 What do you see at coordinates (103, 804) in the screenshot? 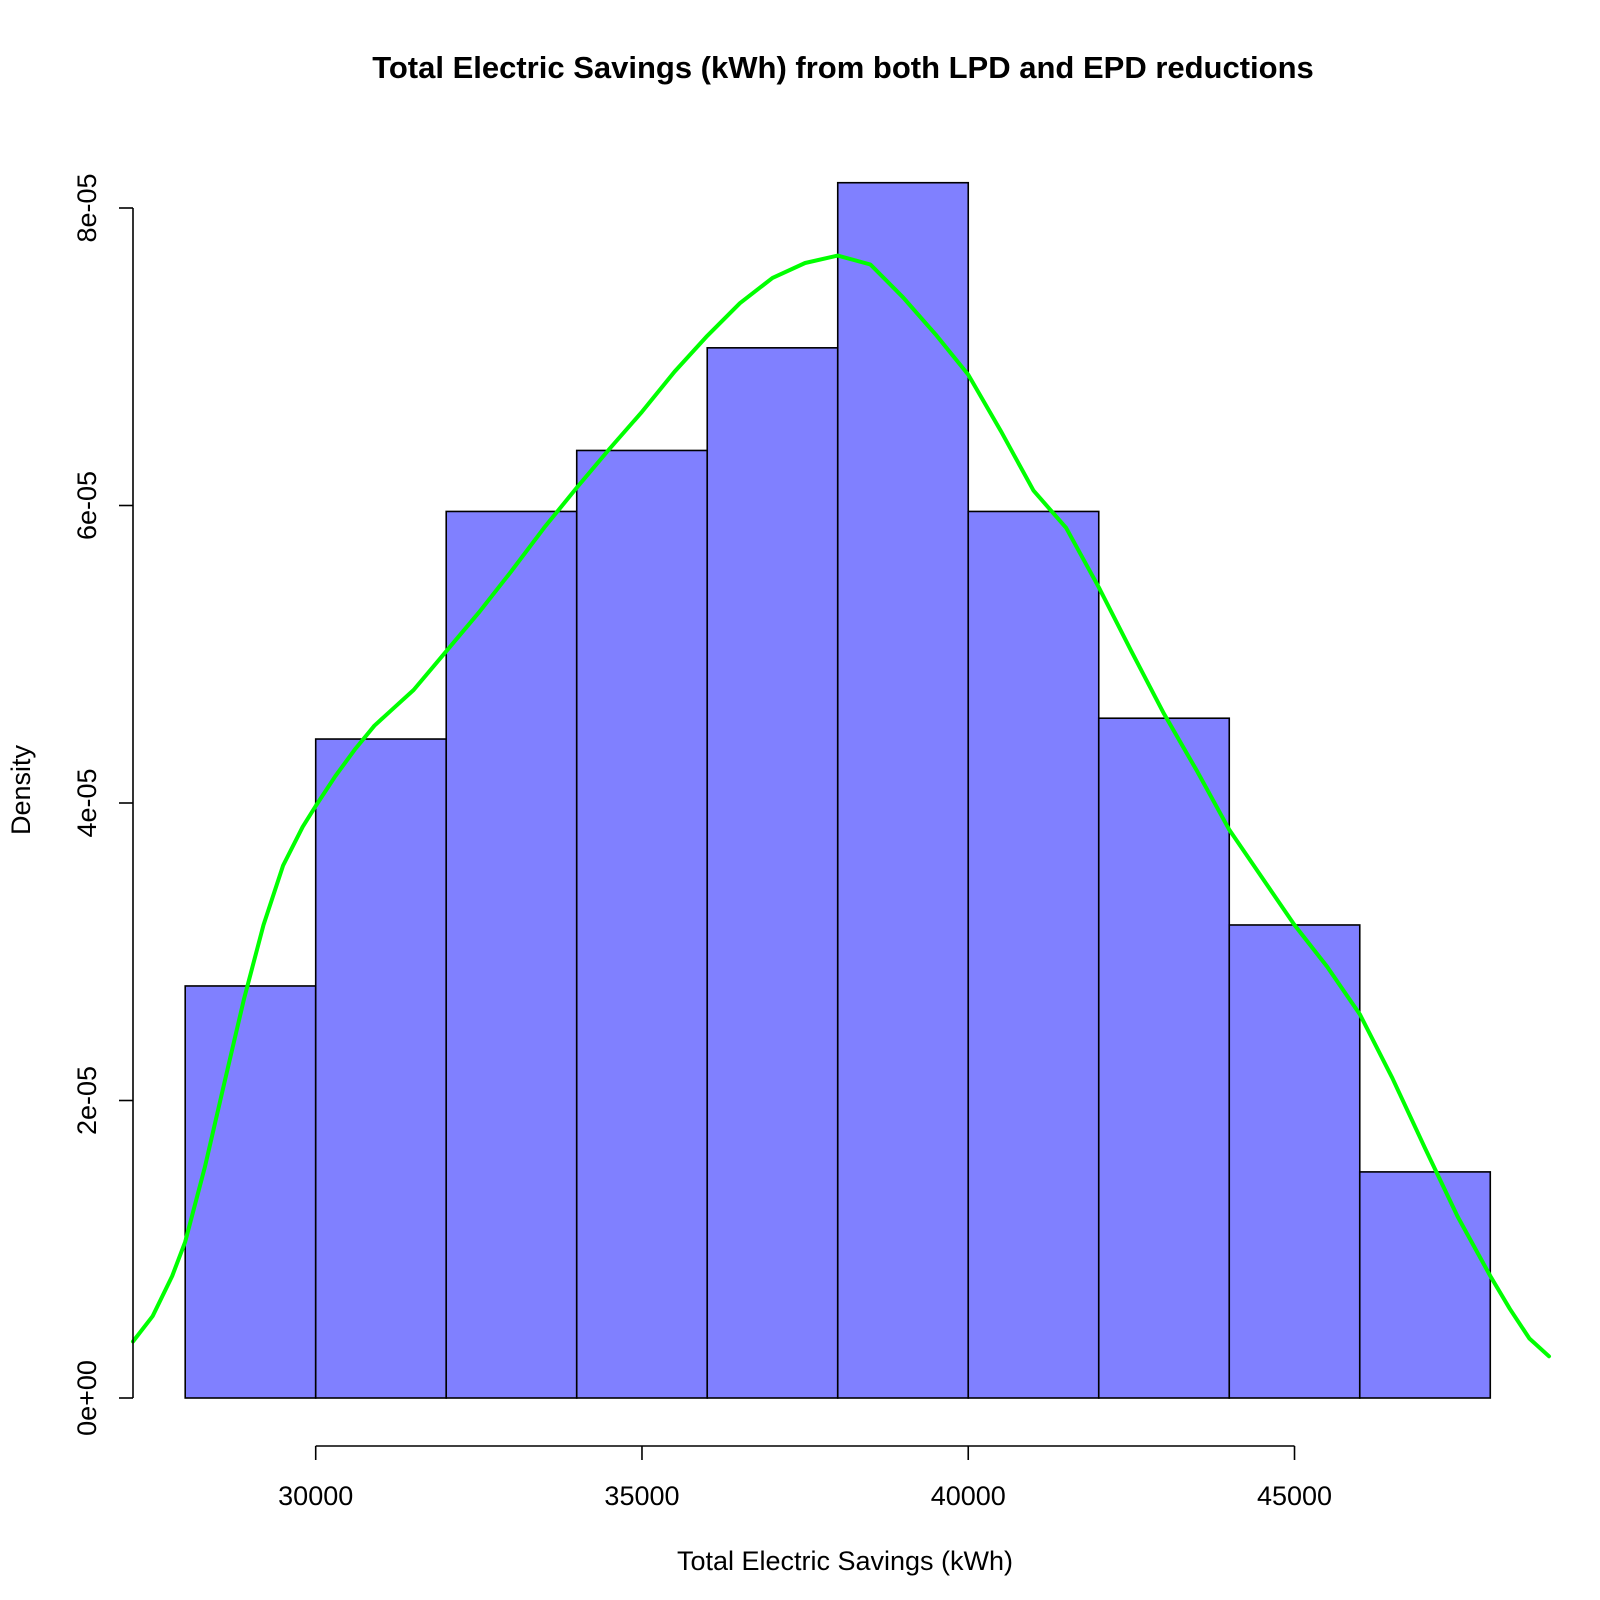
I see `y-axis: 0e+00 2e-05 4e-05 6e-05 8e-05` at bounding box center [103, 804].